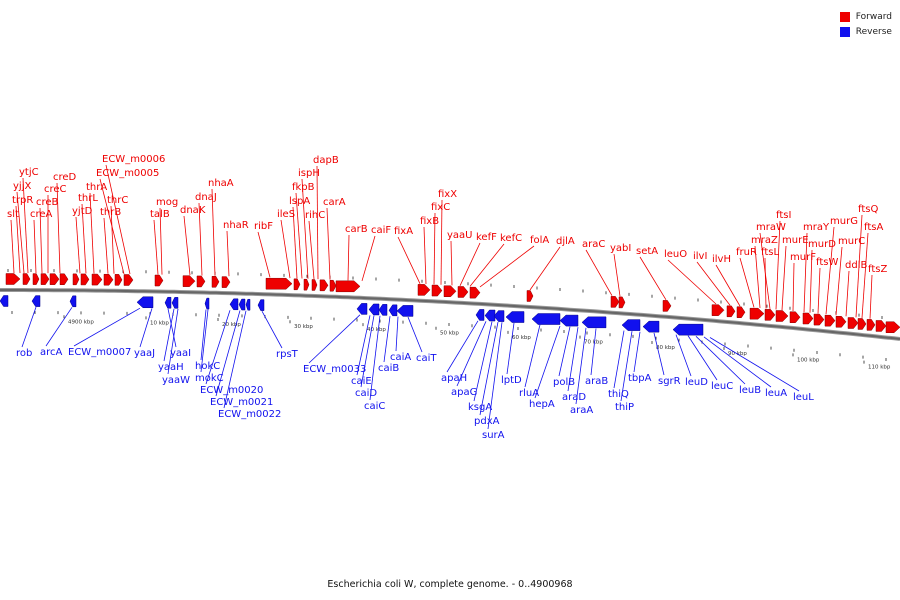  Describe the element at coordinates (209, 378) in the screenshot. I see `reverse-gene-label-8: mokC` at that location.